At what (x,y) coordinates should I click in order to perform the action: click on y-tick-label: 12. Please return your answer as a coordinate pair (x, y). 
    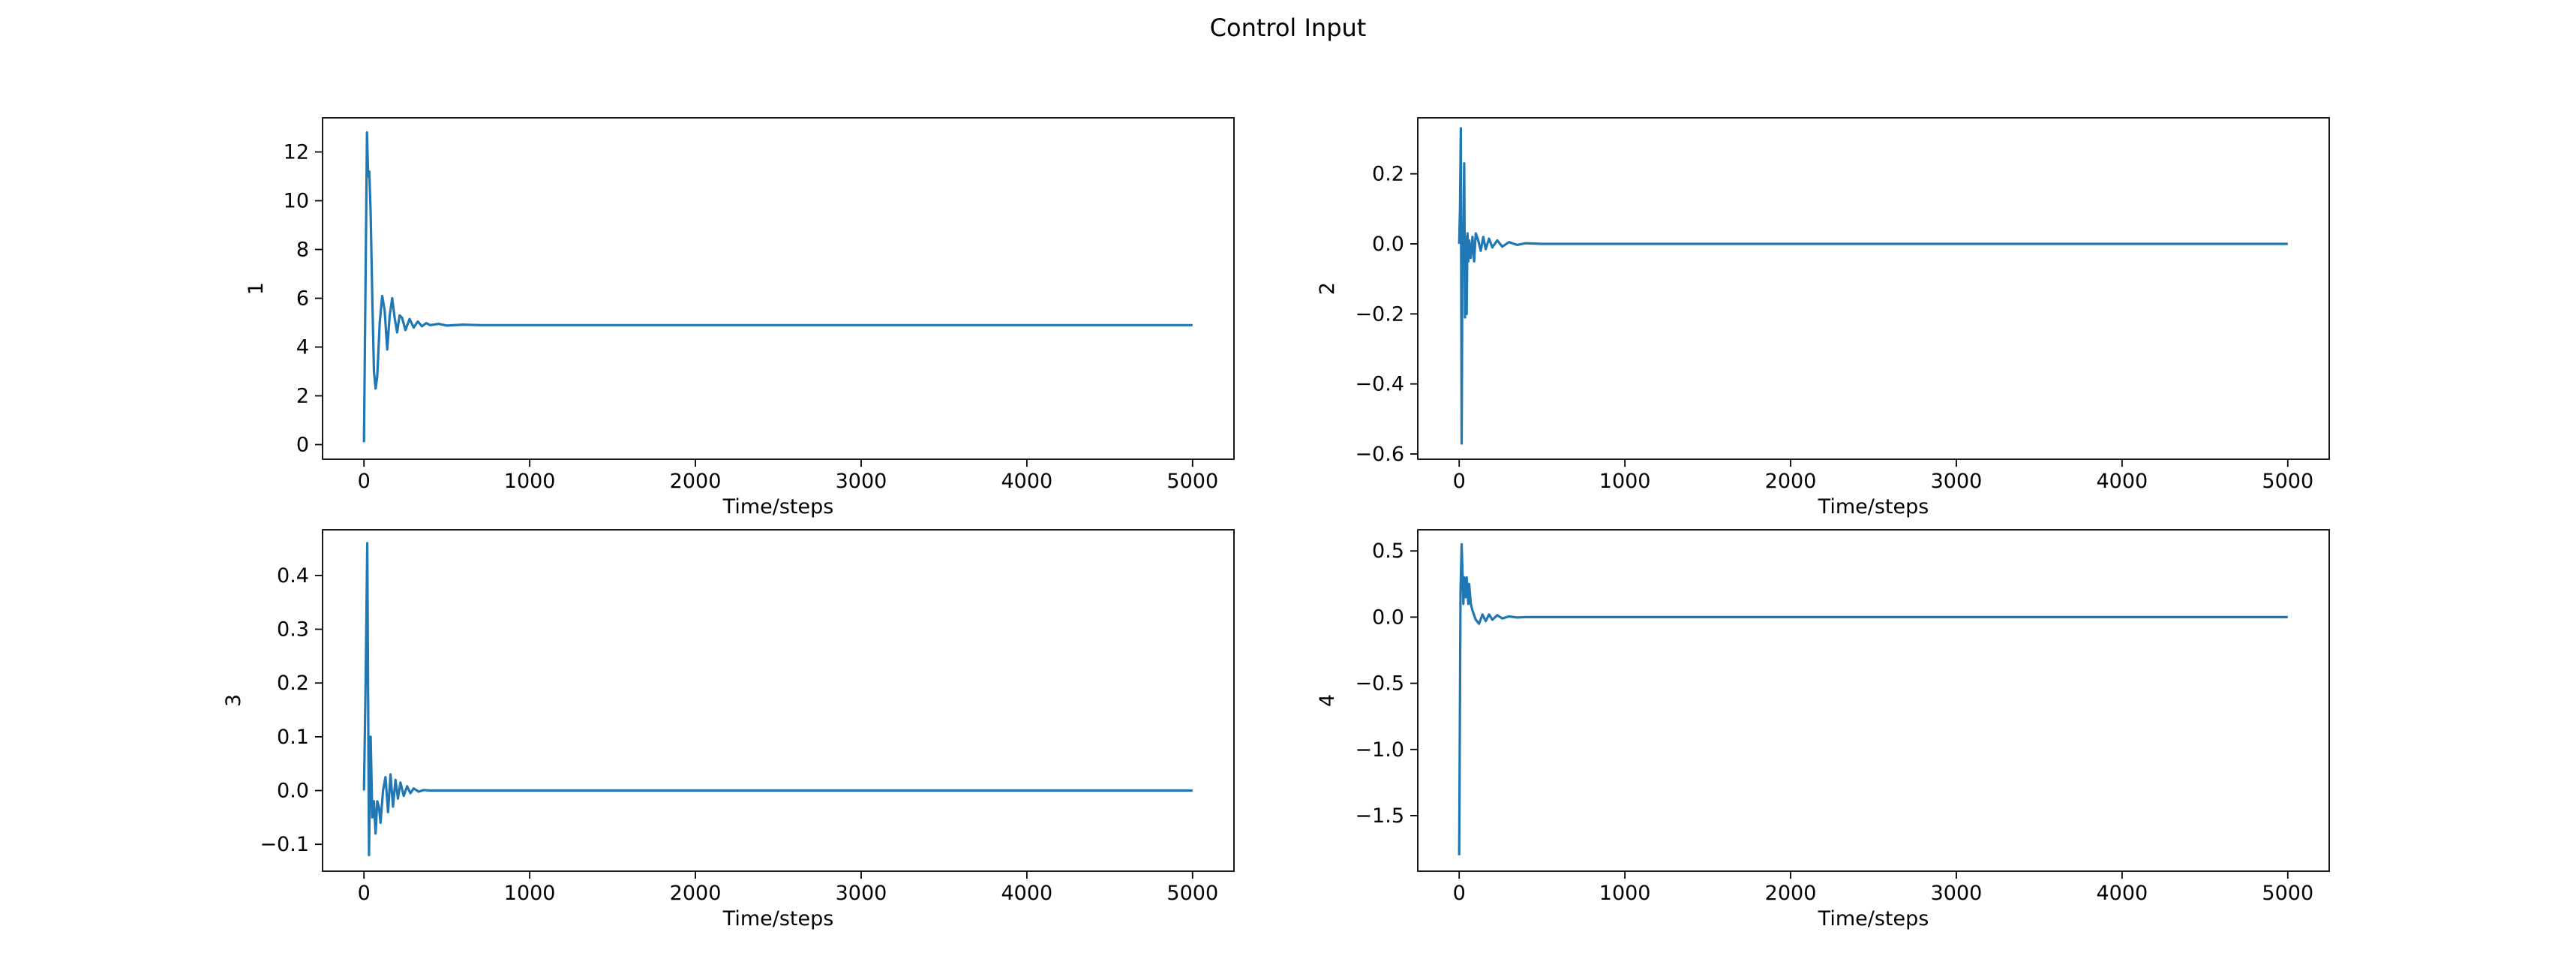
    Looking at the image, I should click on (296, 152).